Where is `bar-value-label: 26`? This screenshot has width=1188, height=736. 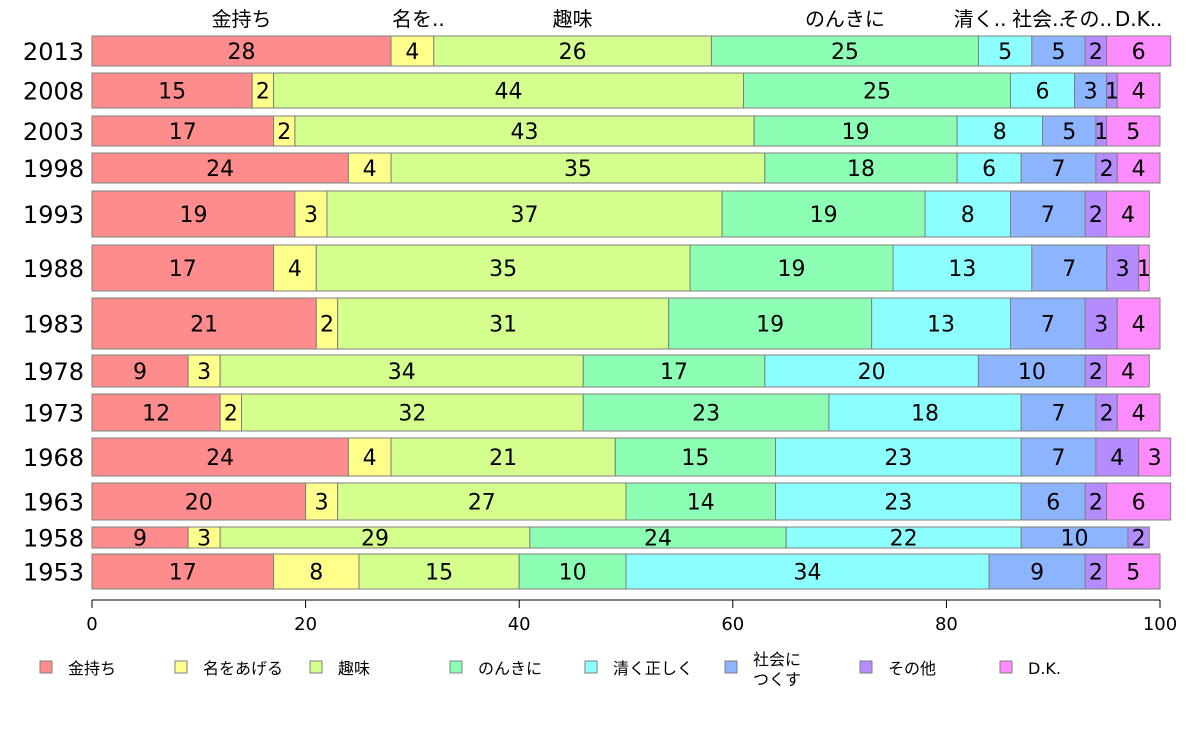 bar-value-label: 26 is located at coordinates (573, 52).